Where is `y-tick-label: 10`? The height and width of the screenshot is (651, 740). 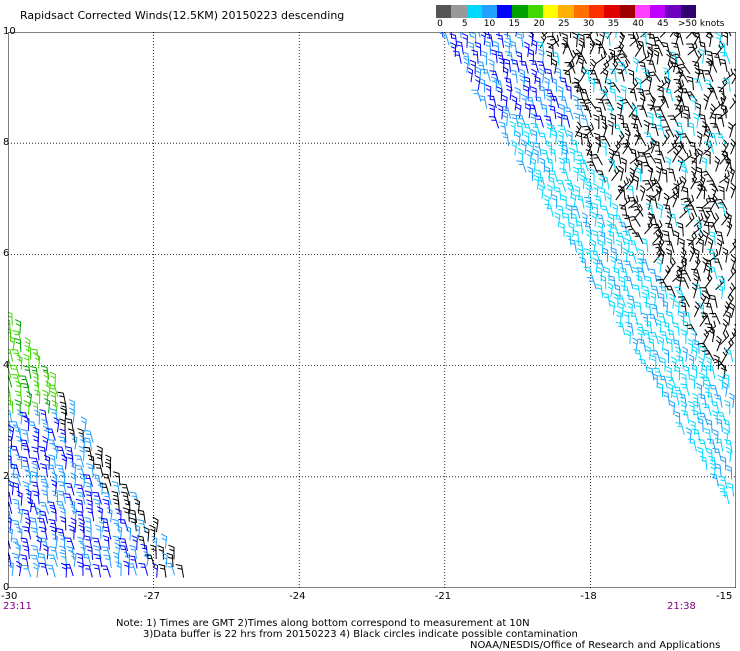 y-tick-label: 10 is located at coordinates (9, 31).